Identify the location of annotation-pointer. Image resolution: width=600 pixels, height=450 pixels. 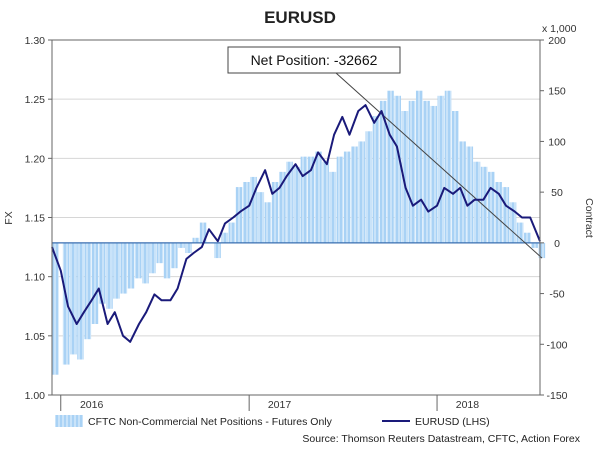
(439, 165).